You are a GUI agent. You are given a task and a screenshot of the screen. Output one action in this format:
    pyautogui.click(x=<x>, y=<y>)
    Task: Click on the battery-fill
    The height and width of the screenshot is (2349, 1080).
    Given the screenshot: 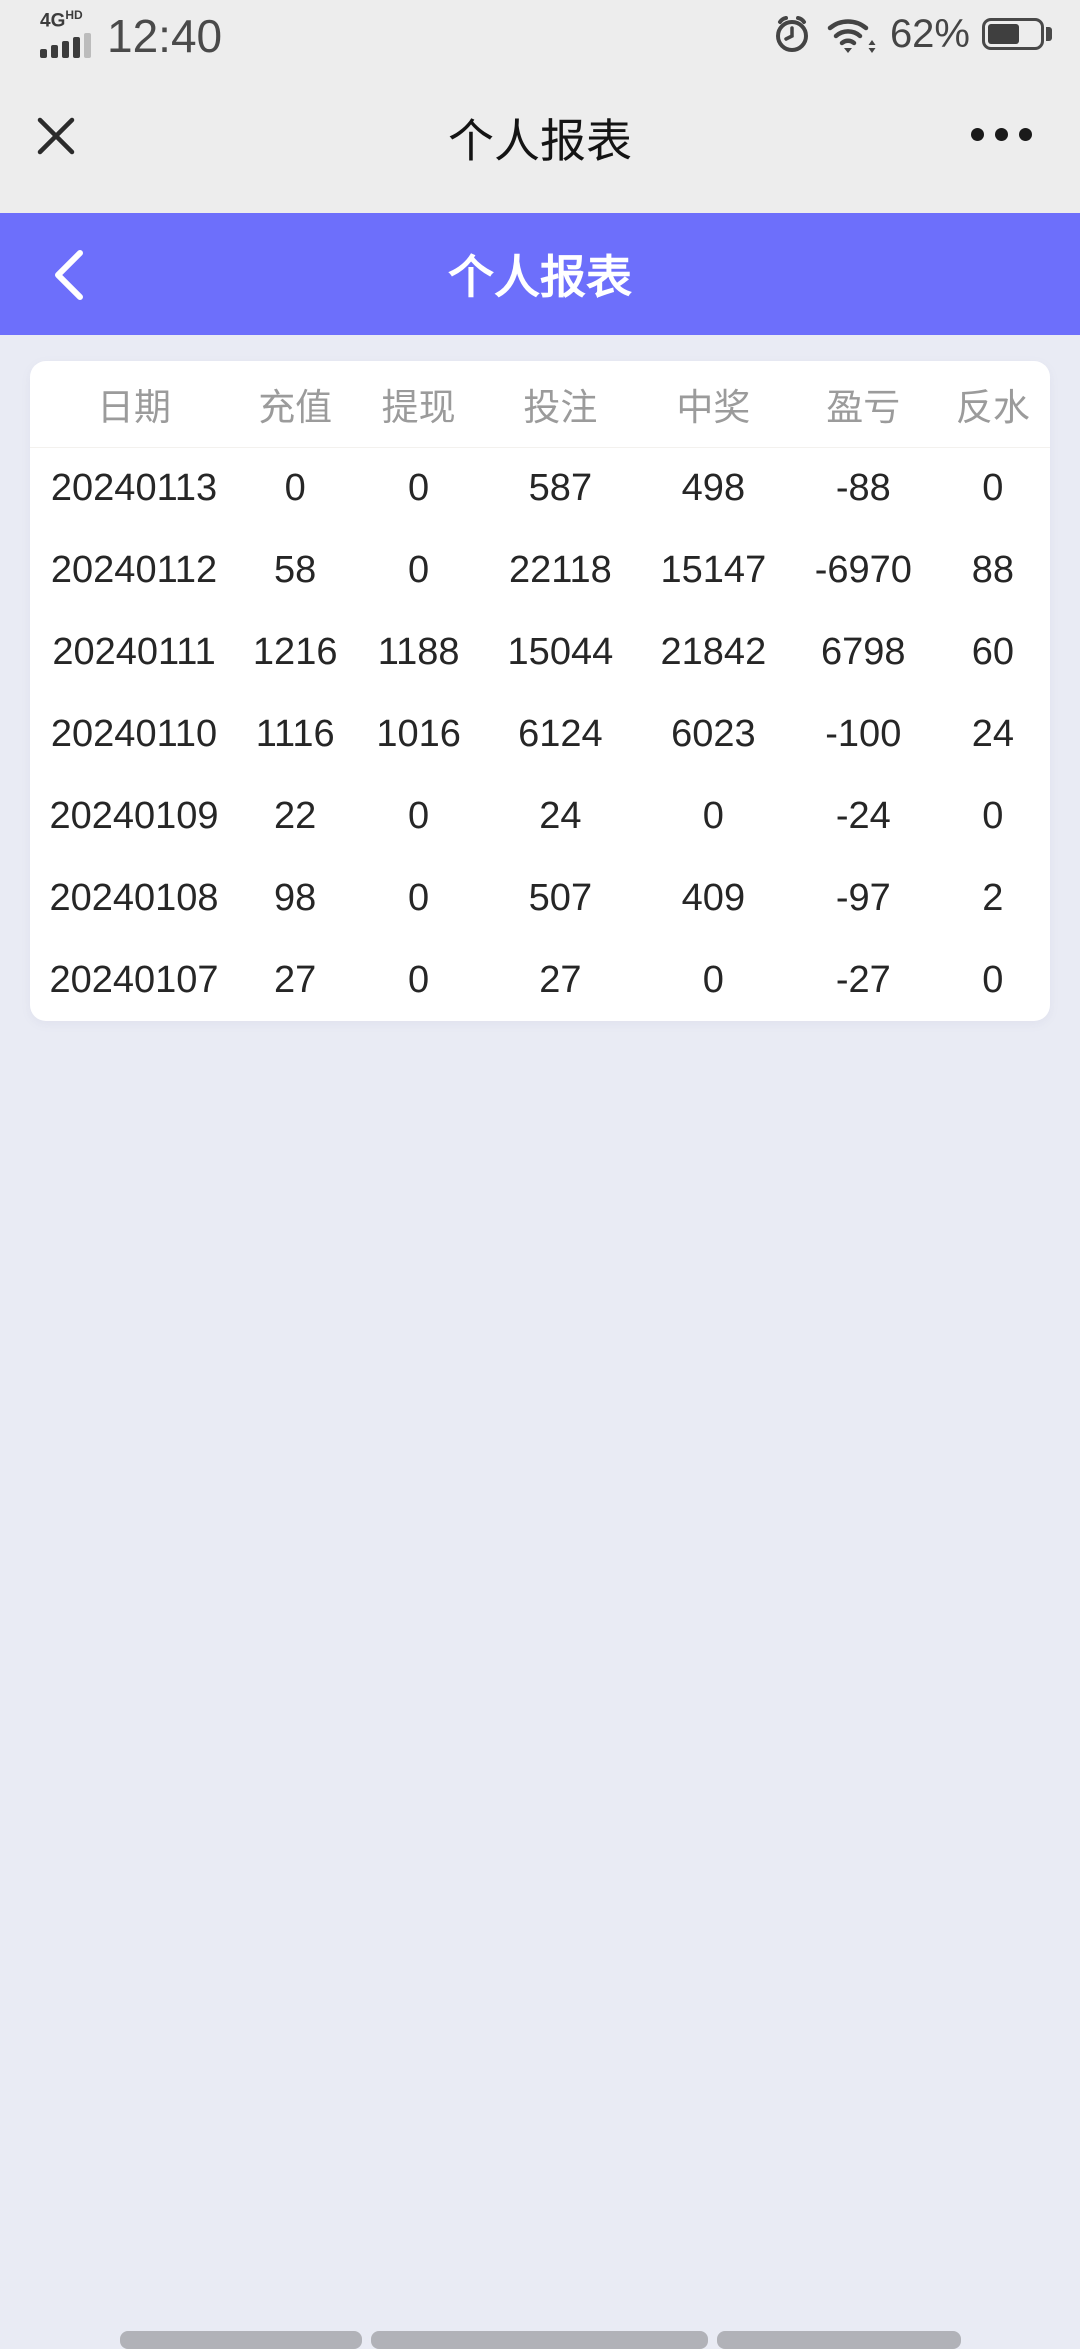 What is the action you would take?
    pyautogui.click(x=1003, y=34)
    